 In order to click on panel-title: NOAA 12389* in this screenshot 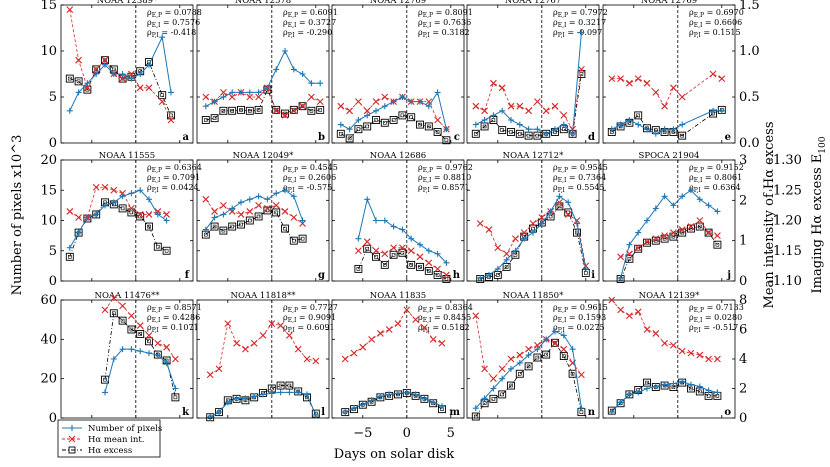, I will do `click(127, 3)`.